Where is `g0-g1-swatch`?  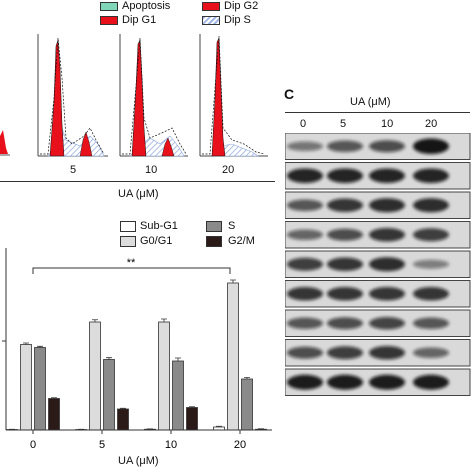 g0-g1-swatch is located at coordinates (128, 241).